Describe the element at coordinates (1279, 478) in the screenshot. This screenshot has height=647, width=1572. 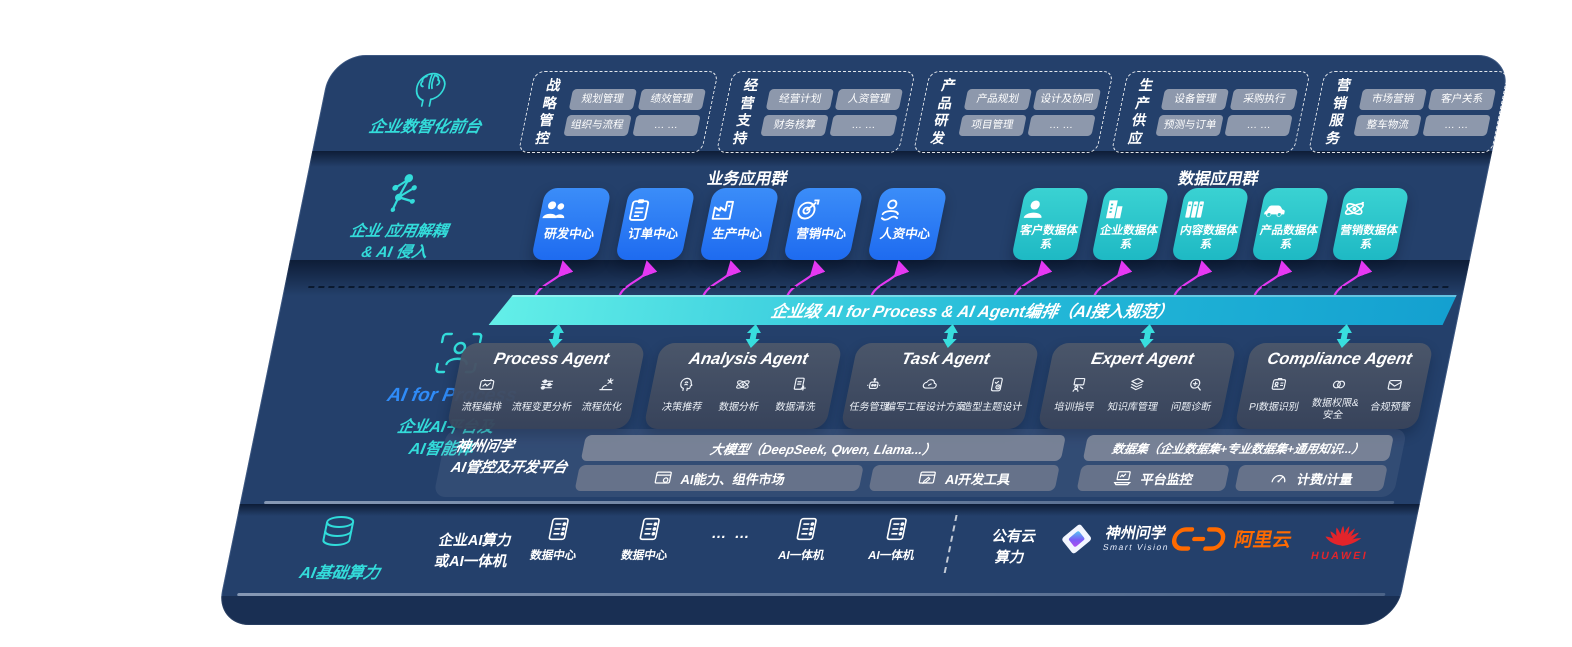
I see `meter-gauge-icon` at that location.